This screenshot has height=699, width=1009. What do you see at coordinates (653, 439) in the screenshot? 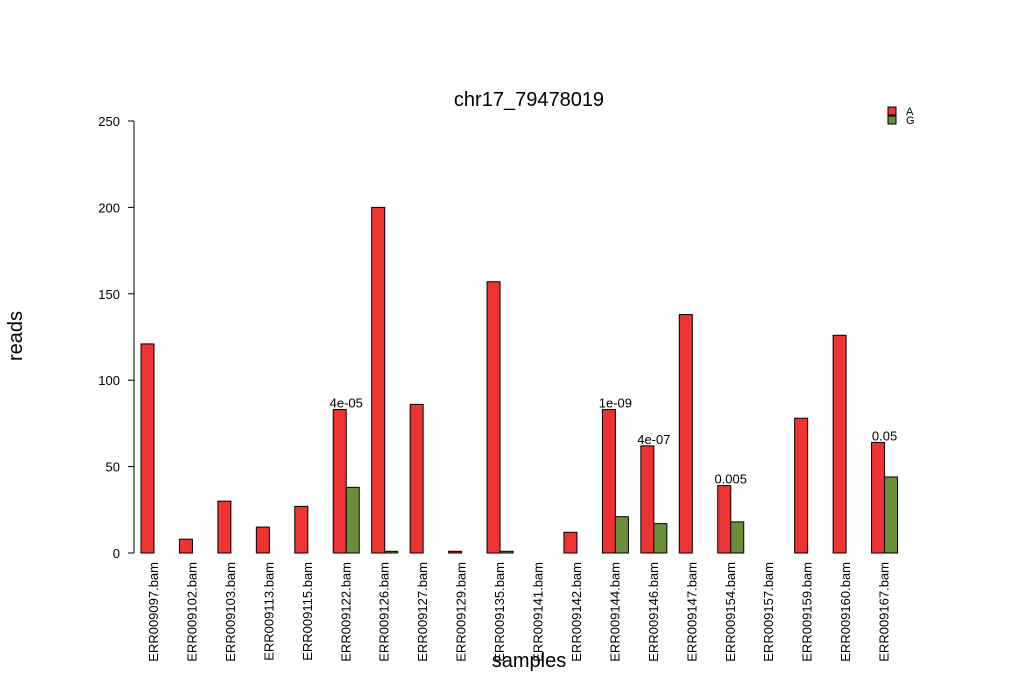
I see `annotation-label: 4e-07` at bounding box center [653, 439].